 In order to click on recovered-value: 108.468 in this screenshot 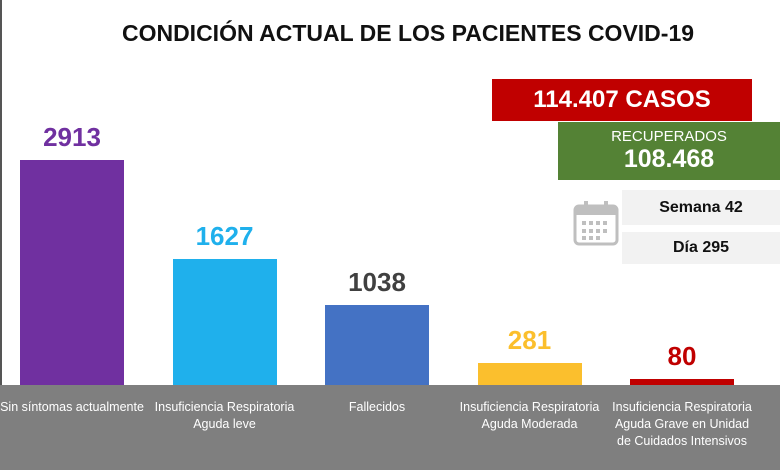, I will do `click(669, 159)`.